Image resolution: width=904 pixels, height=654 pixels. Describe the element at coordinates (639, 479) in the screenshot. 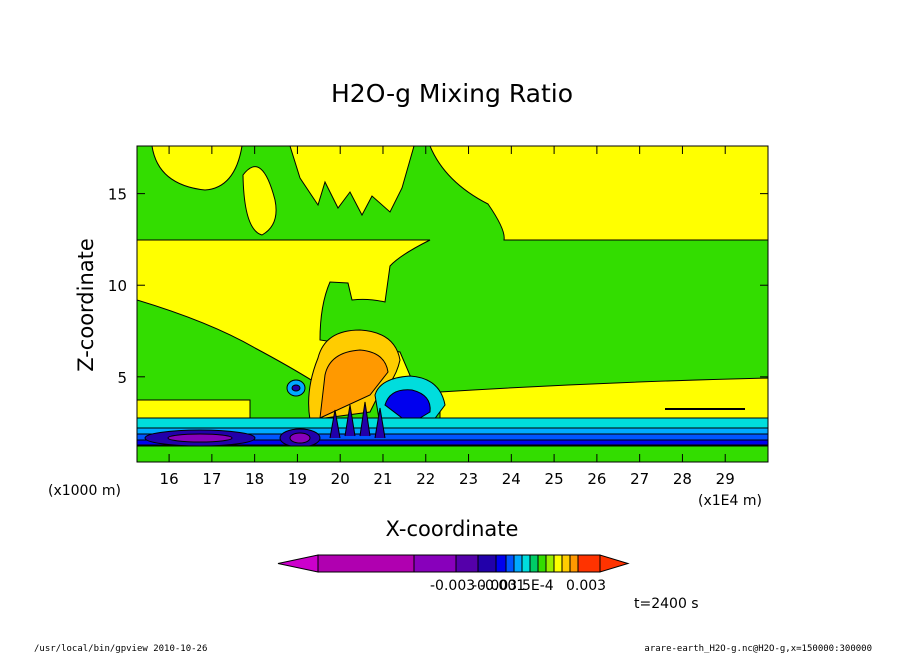

I see `x-tick-label: 27` at that location.